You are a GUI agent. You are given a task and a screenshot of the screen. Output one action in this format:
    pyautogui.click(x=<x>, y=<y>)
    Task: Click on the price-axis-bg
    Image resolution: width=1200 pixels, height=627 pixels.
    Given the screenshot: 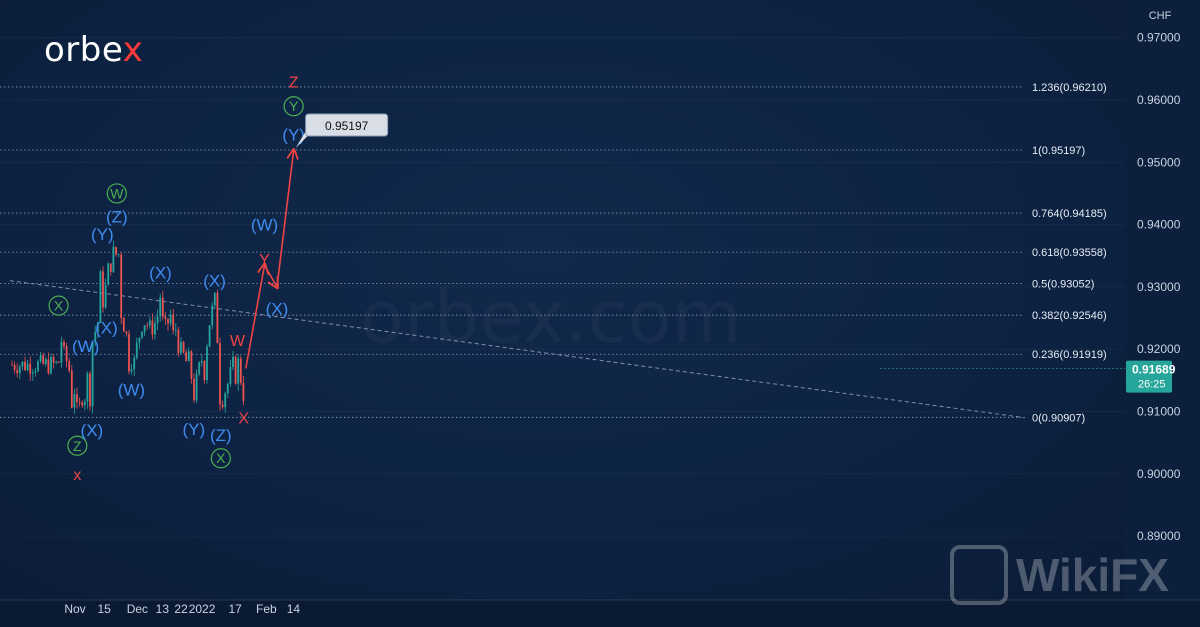 What is the action you would take?
    pyautogui.click(x=1162, y=300)
    